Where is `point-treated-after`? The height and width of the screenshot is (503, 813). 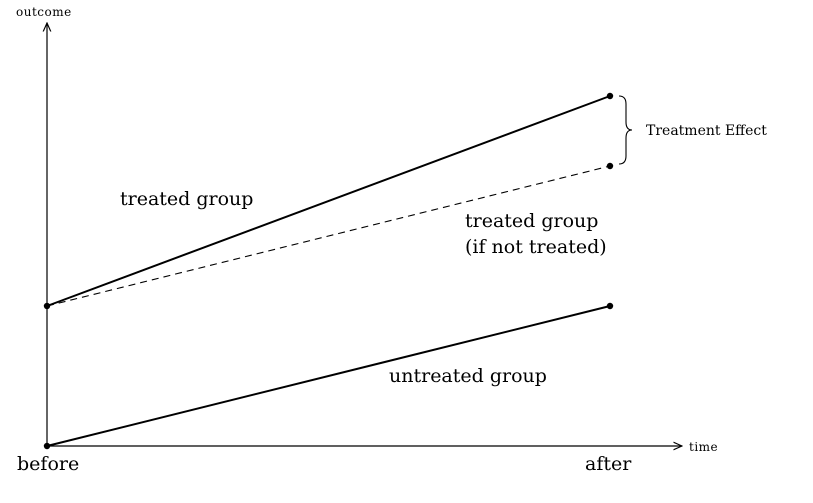
point-treated-after is located at coordinates (610, 96).